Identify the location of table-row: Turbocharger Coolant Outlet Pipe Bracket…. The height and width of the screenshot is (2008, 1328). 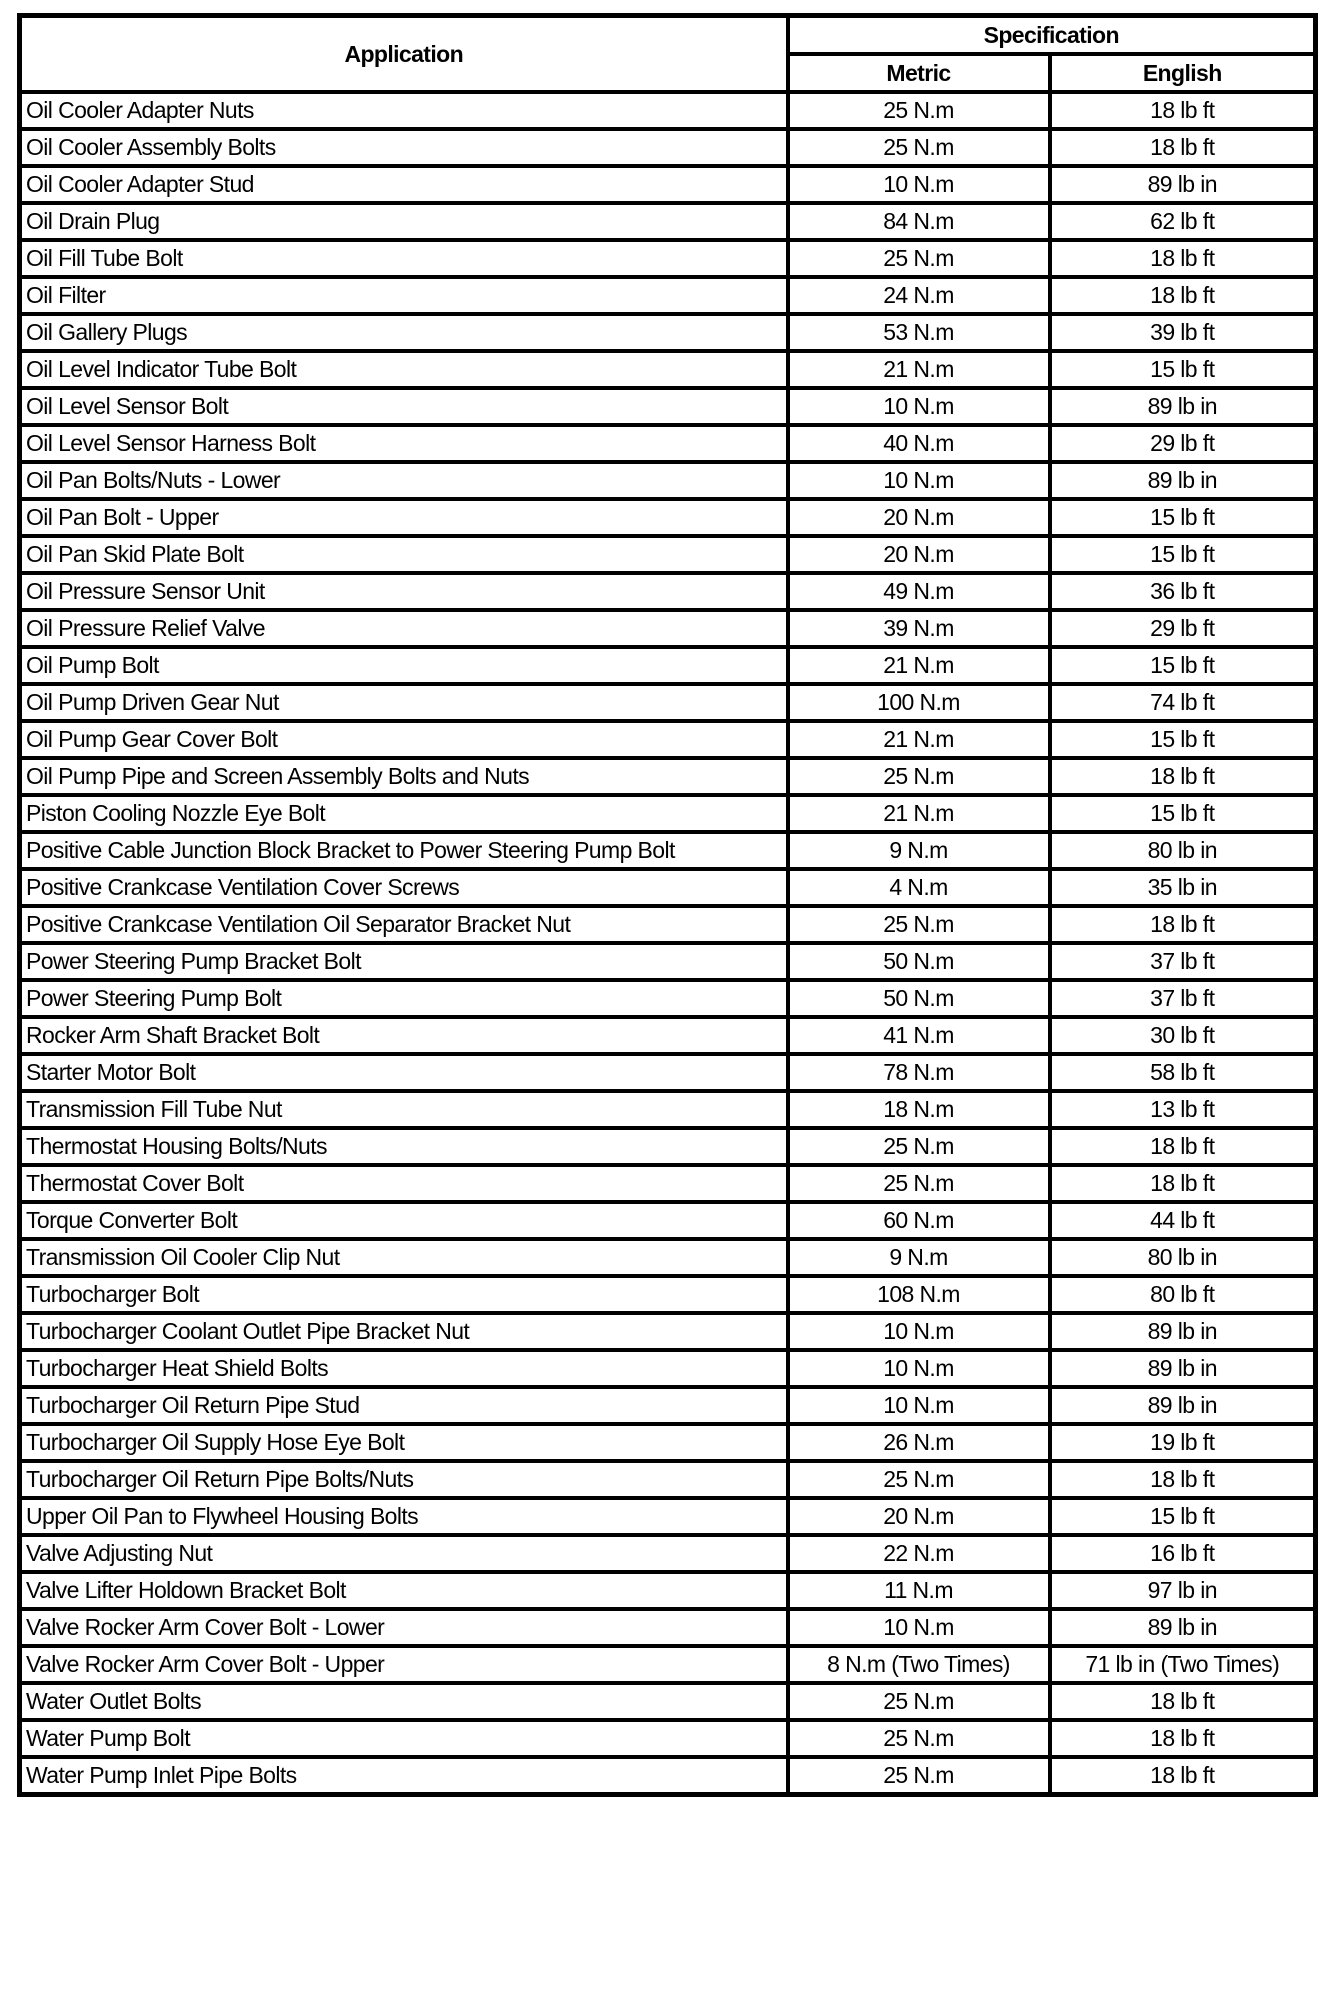
(667, 1331).